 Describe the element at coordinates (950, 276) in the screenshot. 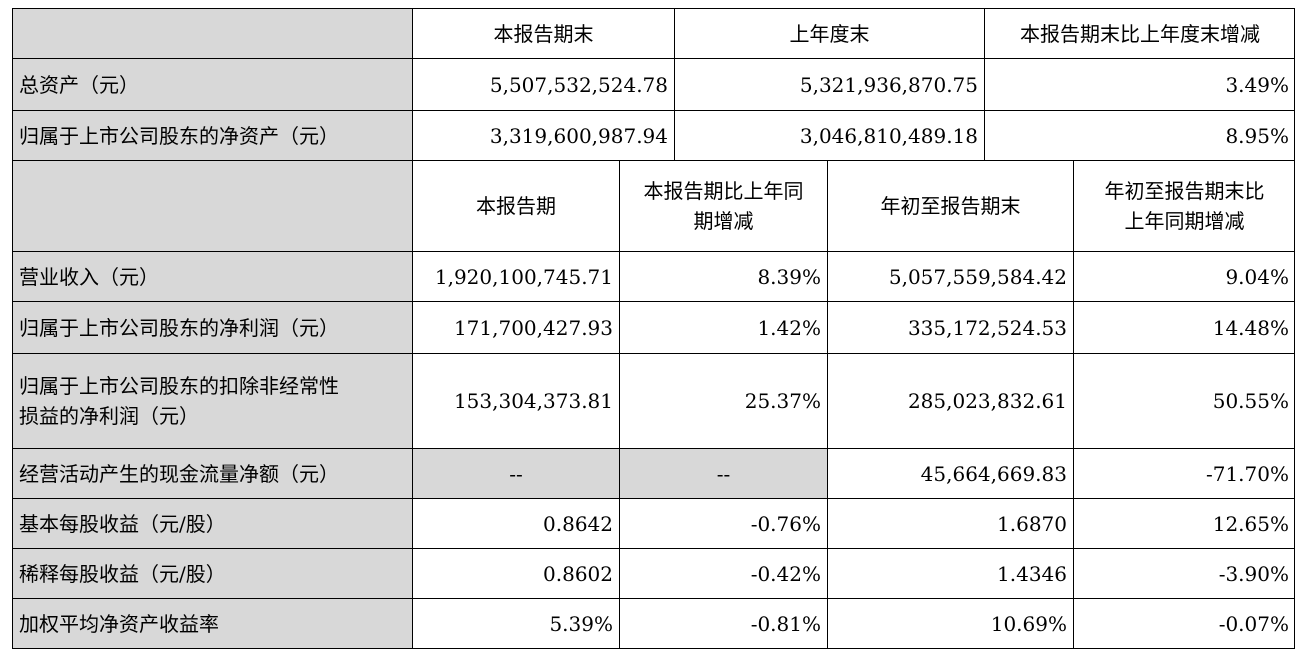

I see `cell-revenue-ytd: 5,057,559,584.42` at that location.